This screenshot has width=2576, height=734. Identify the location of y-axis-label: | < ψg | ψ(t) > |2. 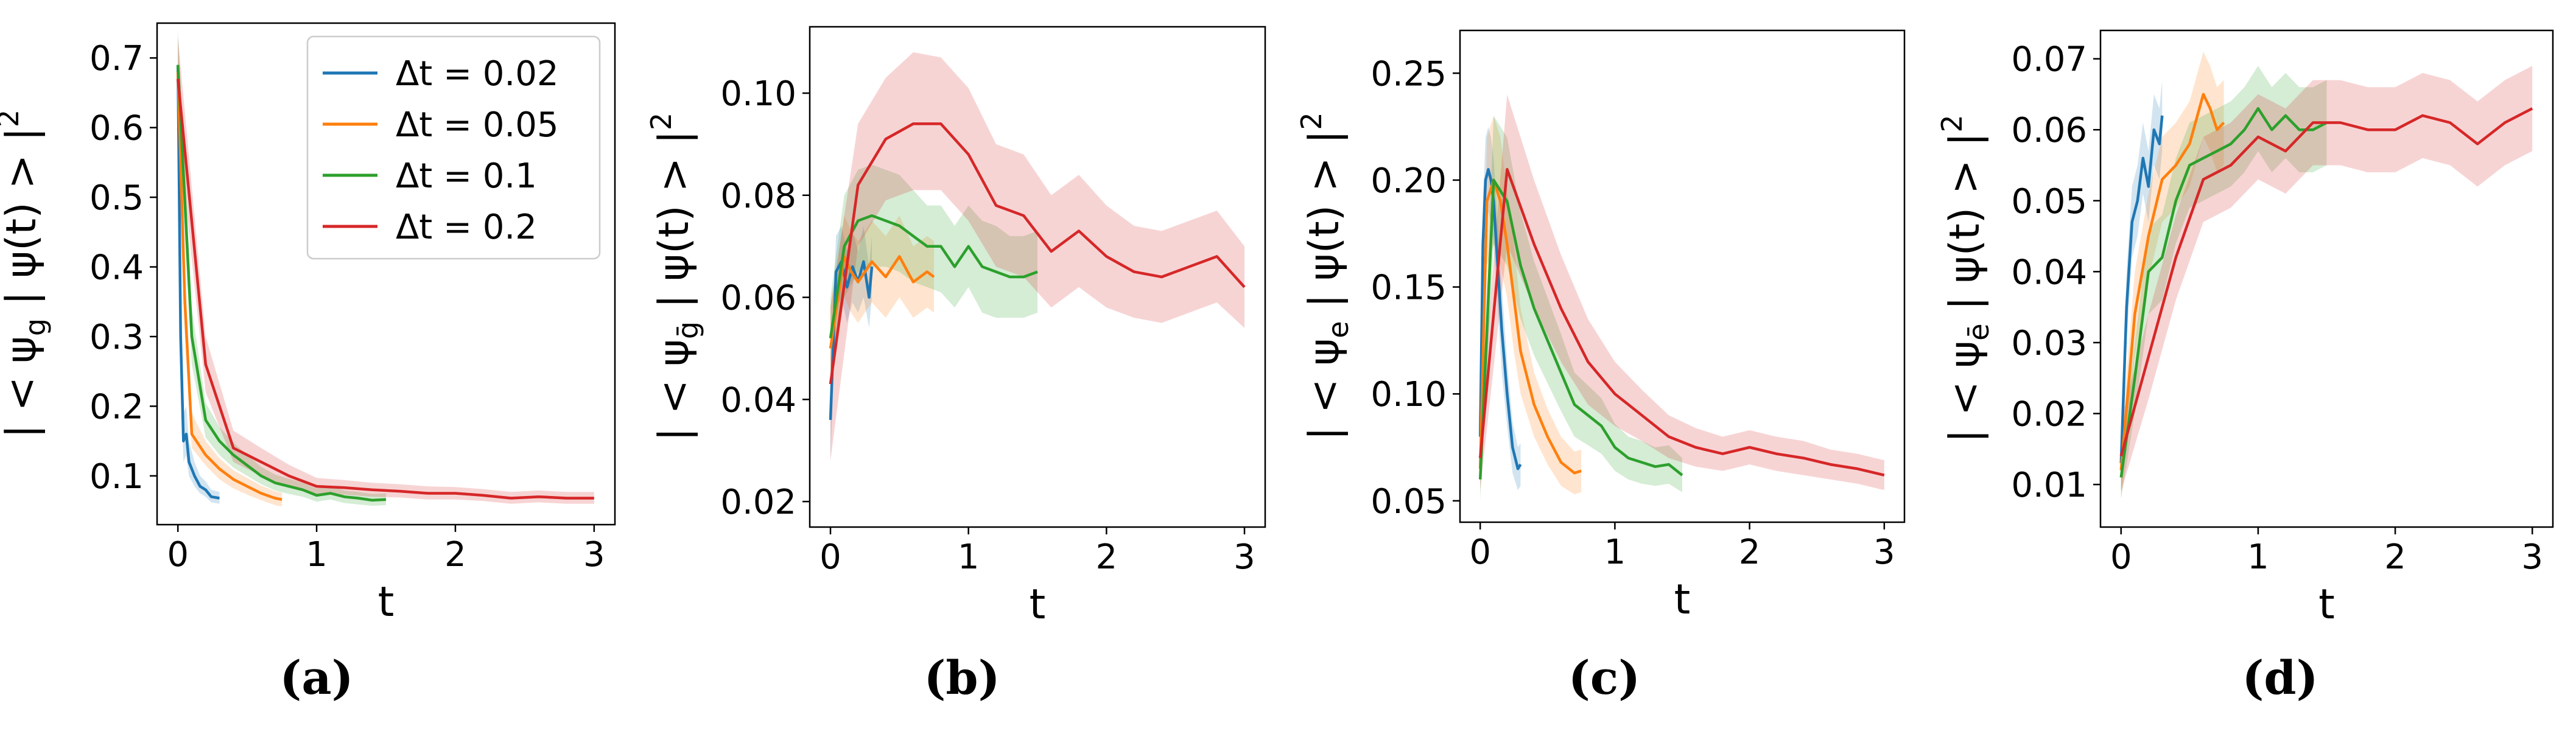
(26, 274).